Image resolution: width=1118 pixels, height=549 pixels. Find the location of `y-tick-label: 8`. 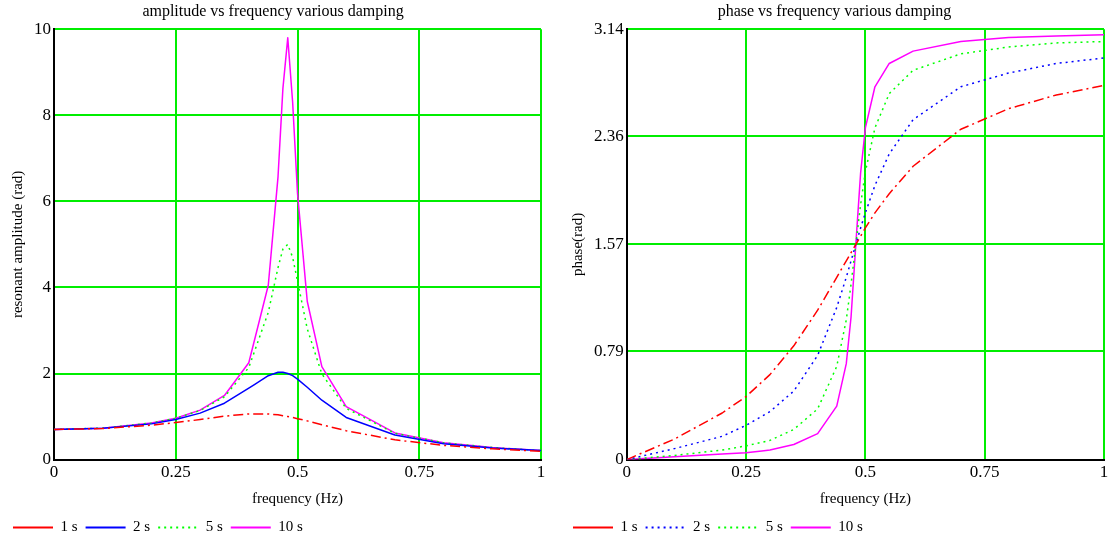

y-tick-label: 8 is located at coordinates (46, 114).